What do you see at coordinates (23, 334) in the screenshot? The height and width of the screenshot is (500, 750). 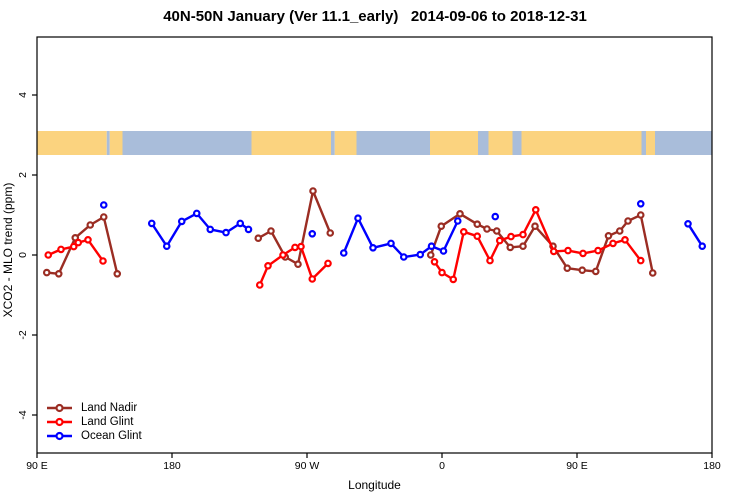 I see `y-tick-label: -2` at bounding box center [23, 334].